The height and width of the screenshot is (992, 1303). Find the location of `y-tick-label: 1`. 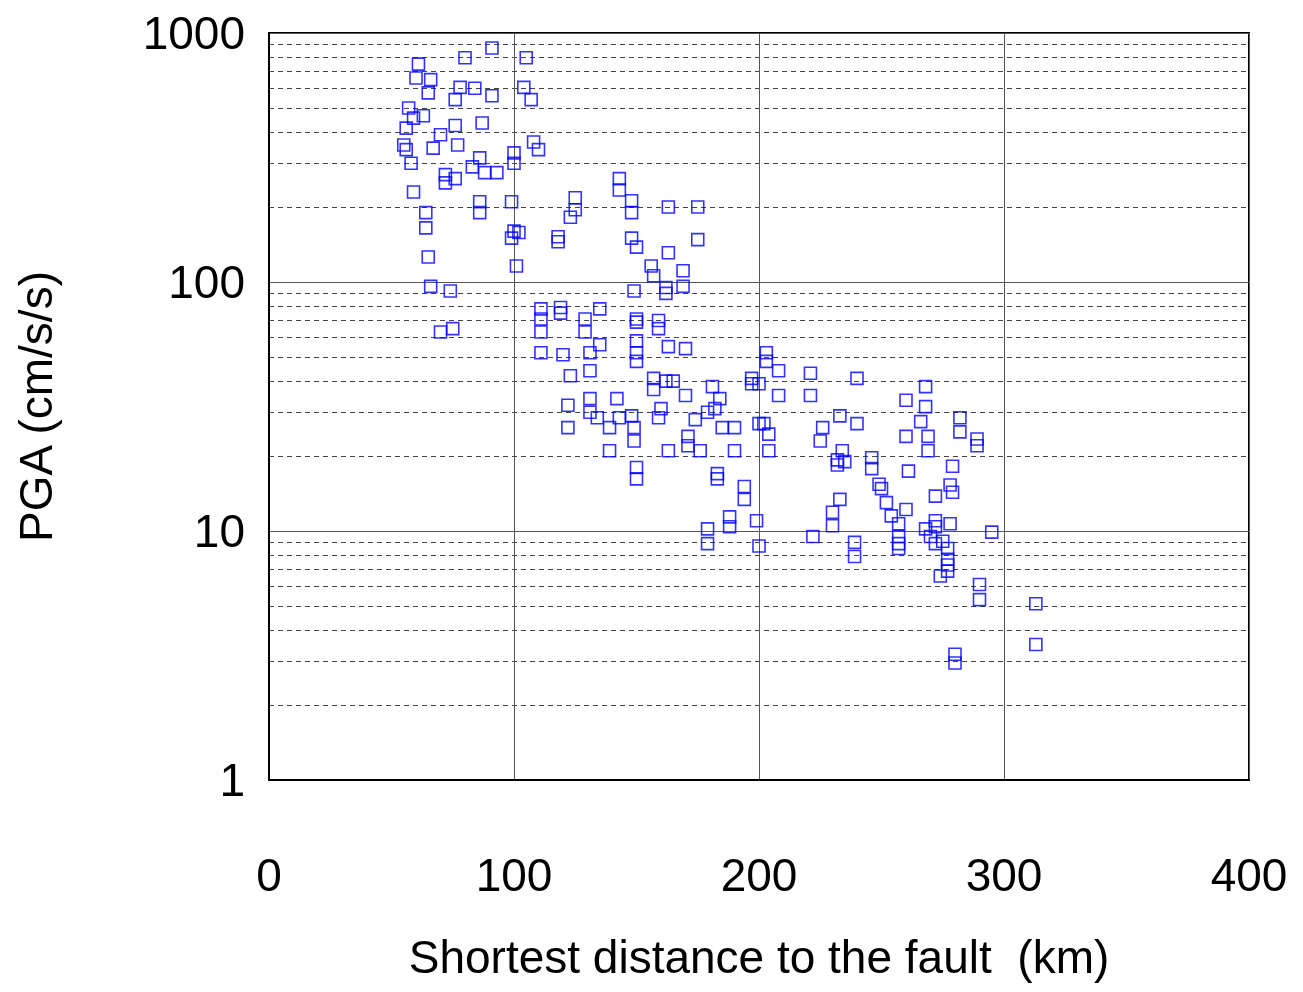

y-tick-label: 1 is located at coordinates (232, 780).